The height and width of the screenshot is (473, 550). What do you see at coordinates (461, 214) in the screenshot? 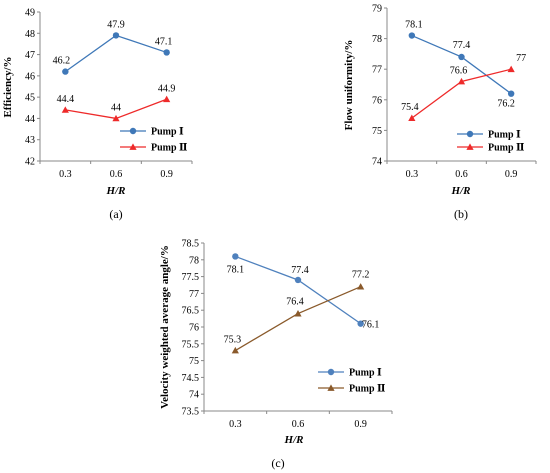
I see `panel-label: (b)` at bounding box center [461, 214].